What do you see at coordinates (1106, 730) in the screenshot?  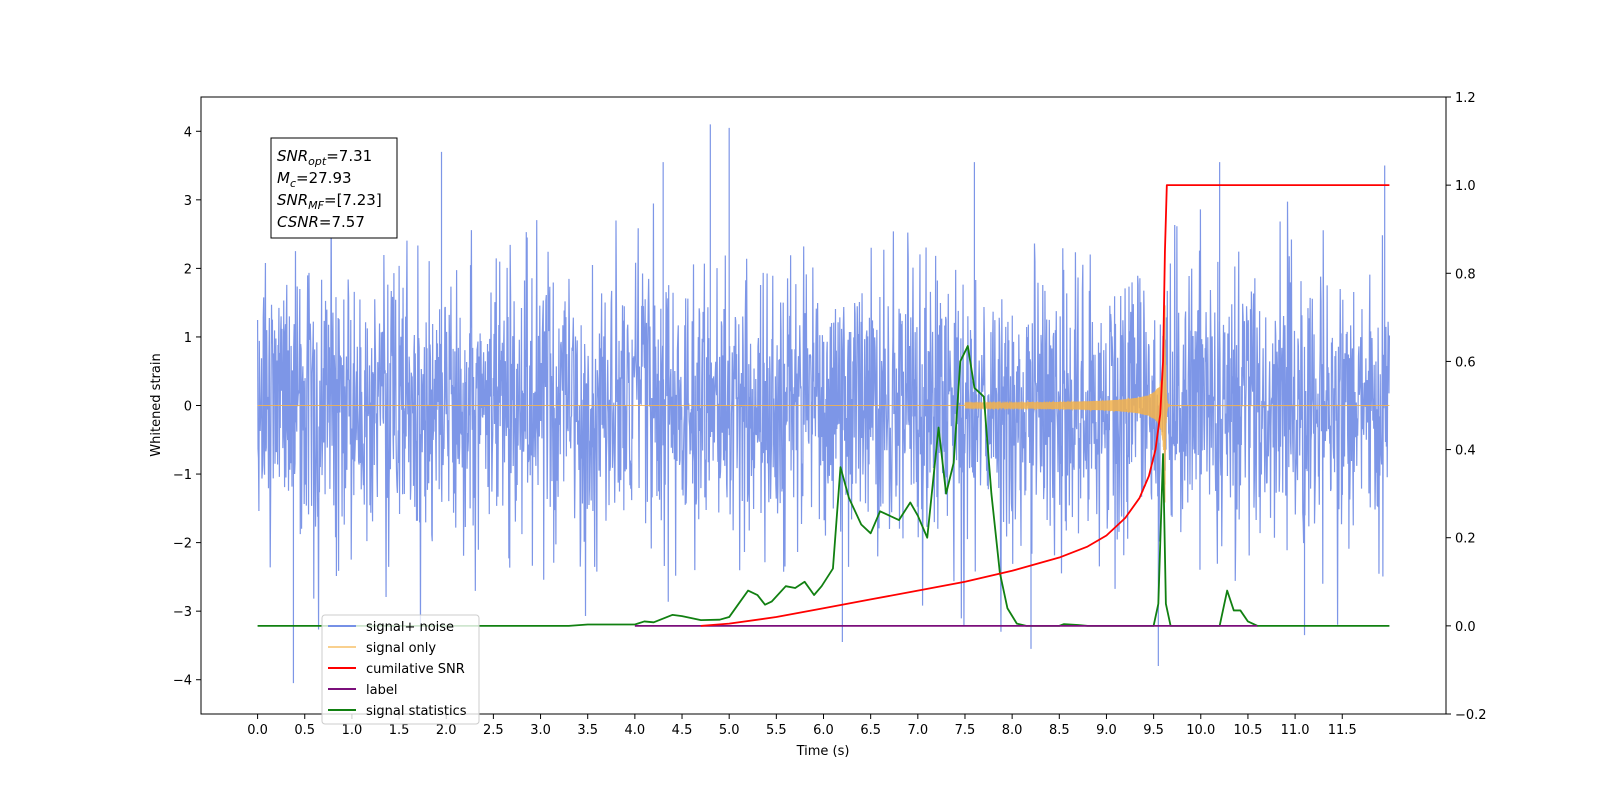 I see `x-tick-label: 9.0` at bounding box center [1106, 730].